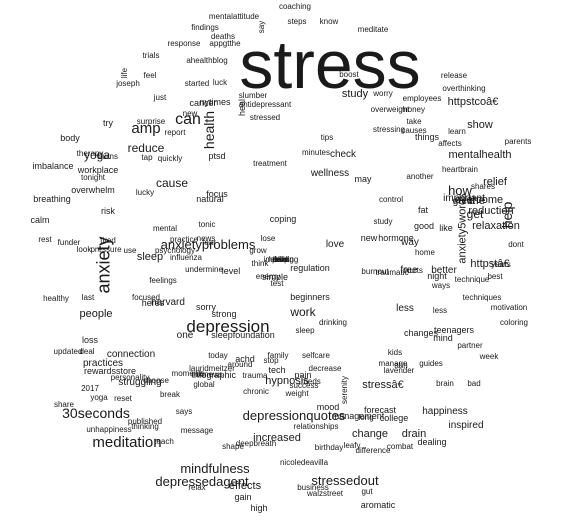  What do you see at coordinates (277, 283) in the screenshot?
I see `word-test: test` at bounding box center [277, 283].